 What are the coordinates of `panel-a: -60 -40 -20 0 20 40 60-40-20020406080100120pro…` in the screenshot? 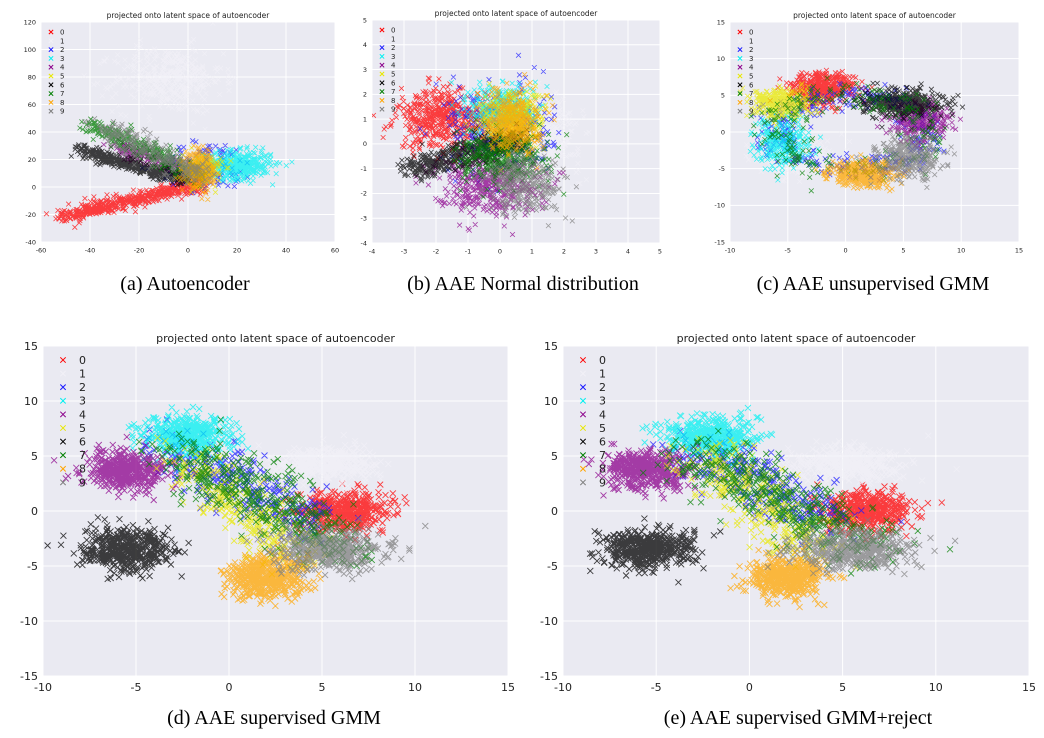 It's located at (182, 153).